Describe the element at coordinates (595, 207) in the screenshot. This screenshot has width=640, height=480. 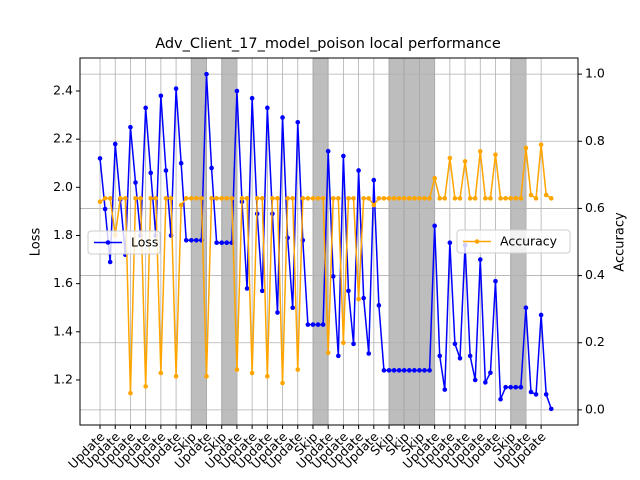
I see `y2-tick-label: 0.6` at that location.